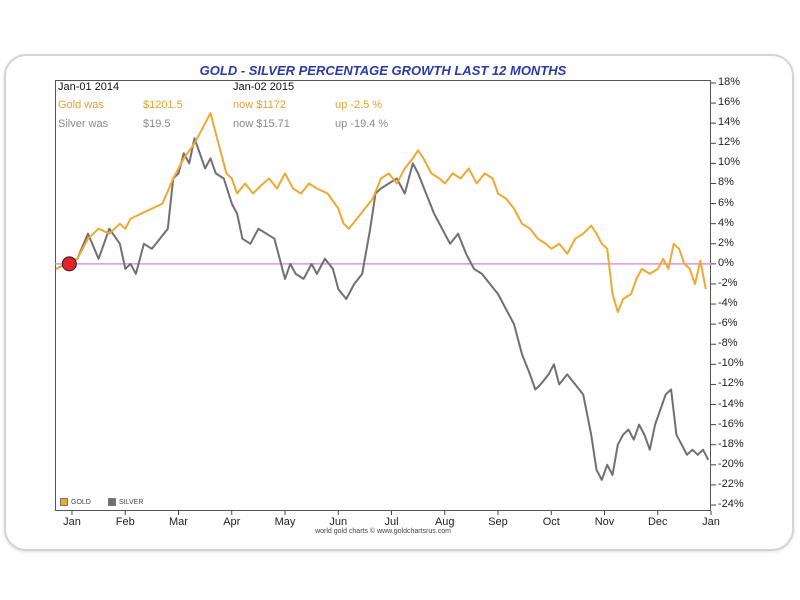 The width and height of the screenshot is (800, 600). I want to click on gold-now-price: now $1172, so click(260, 105).